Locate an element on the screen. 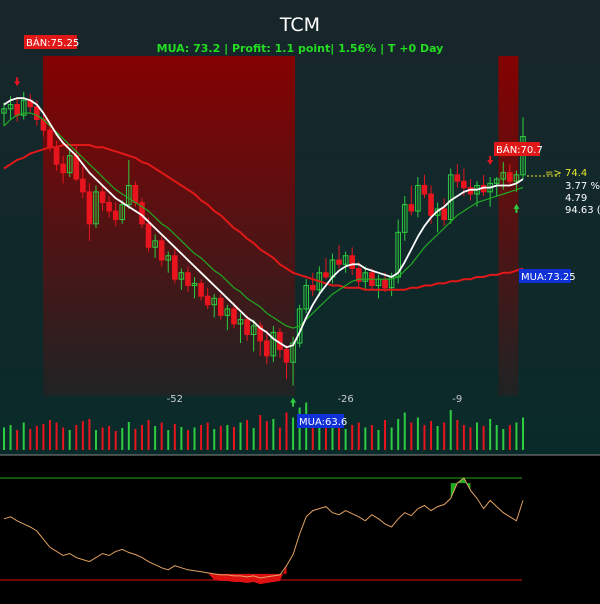 The image size is (600, 604). buy-label-bottom: MUA:63.6 is located at coordinates (322, 421).